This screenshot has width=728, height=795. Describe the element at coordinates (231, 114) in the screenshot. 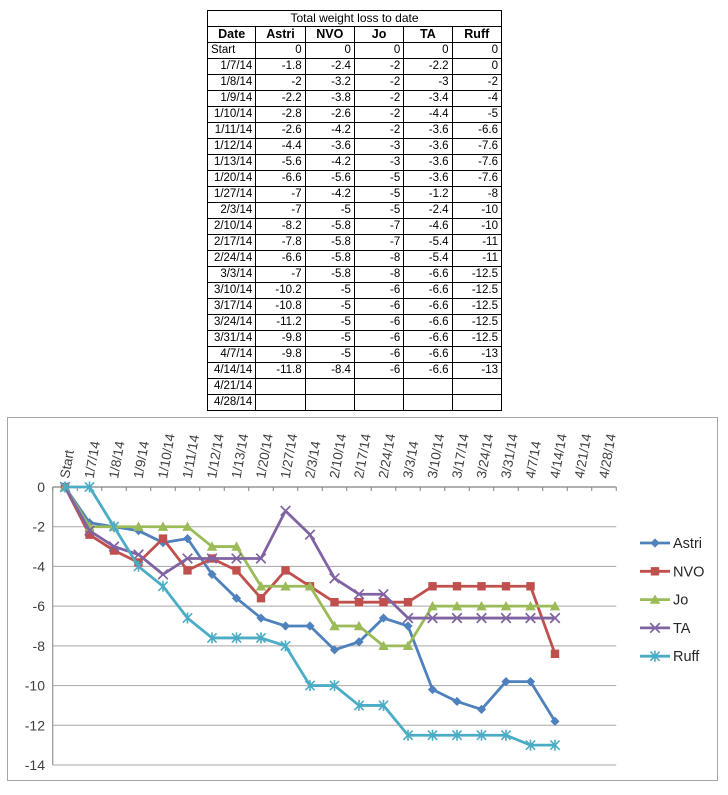

I see `date-cell: 1/10/14` at that location.